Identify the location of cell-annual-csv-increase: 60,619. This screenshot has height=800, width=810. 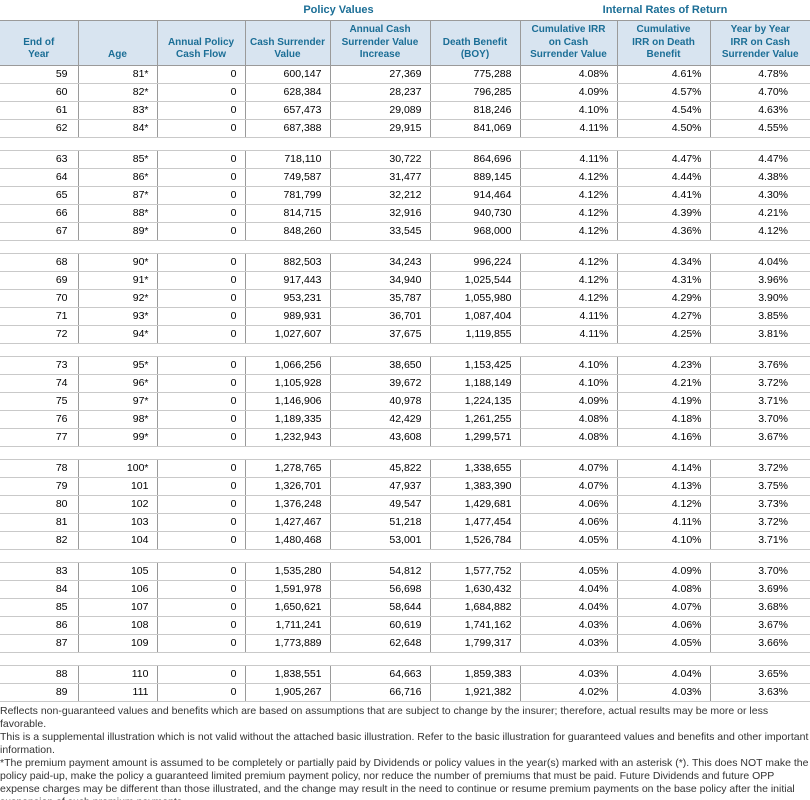
(379, 625).